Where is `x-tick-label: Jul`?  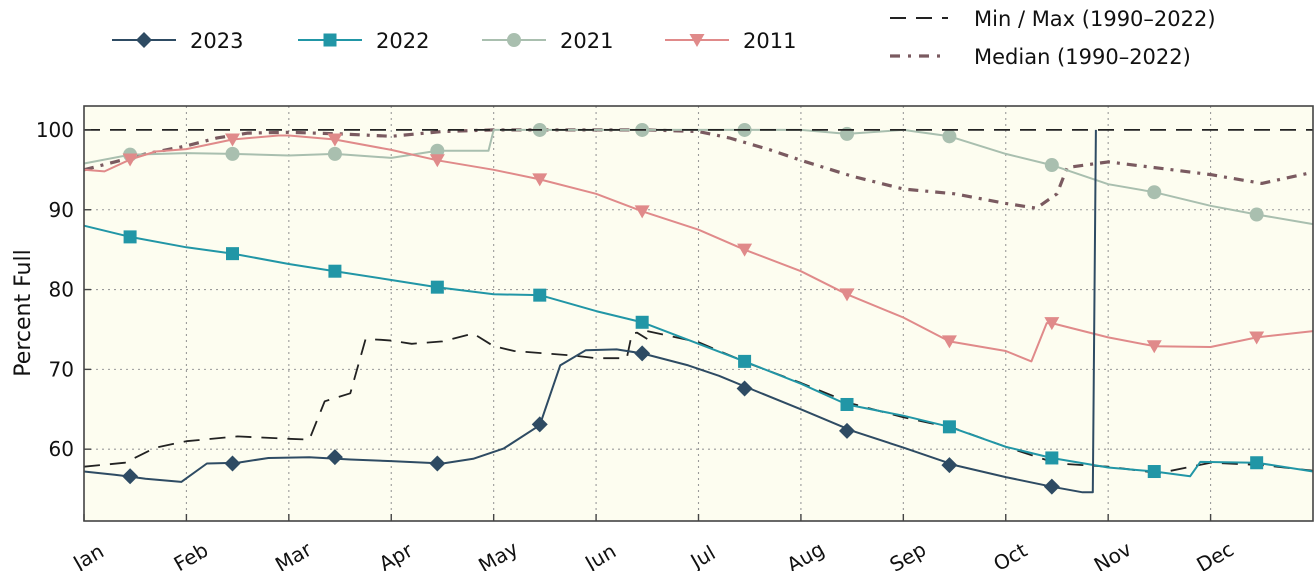
x-tick-label: Jul is located at coordinates (702, 556).